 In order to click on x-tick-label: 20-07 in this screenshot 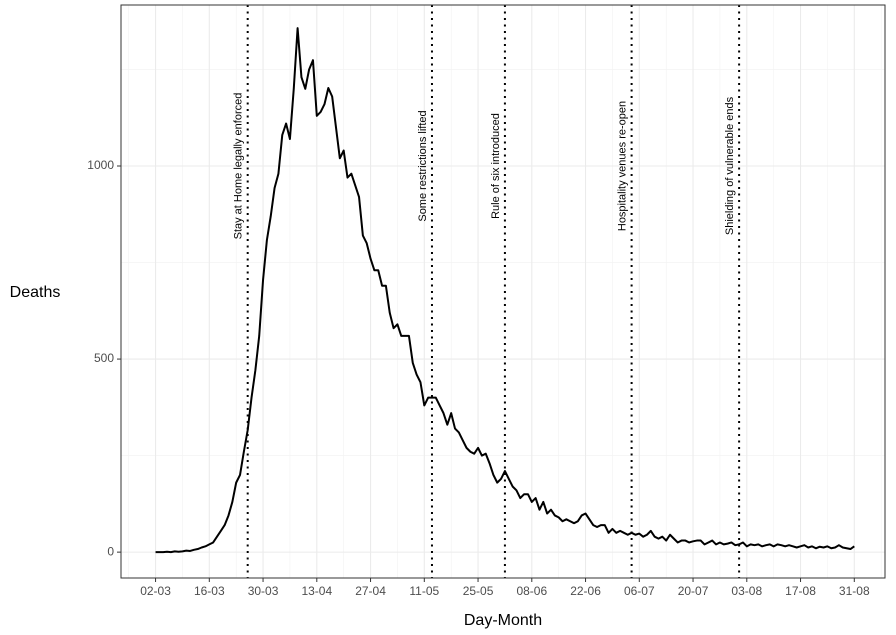, I will do `click(693, 591)`.